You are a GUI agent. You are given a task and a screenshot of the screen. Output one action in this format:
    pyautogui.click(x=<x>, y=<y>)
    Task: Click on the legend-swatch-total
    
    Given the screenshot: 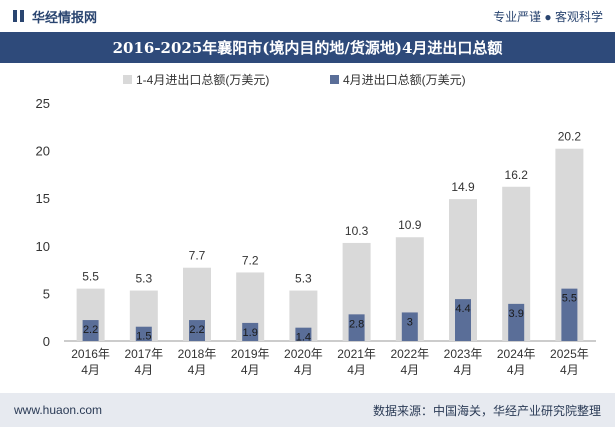 What is the action you would take?
    pyautogui.click(x=127, y=79)
    